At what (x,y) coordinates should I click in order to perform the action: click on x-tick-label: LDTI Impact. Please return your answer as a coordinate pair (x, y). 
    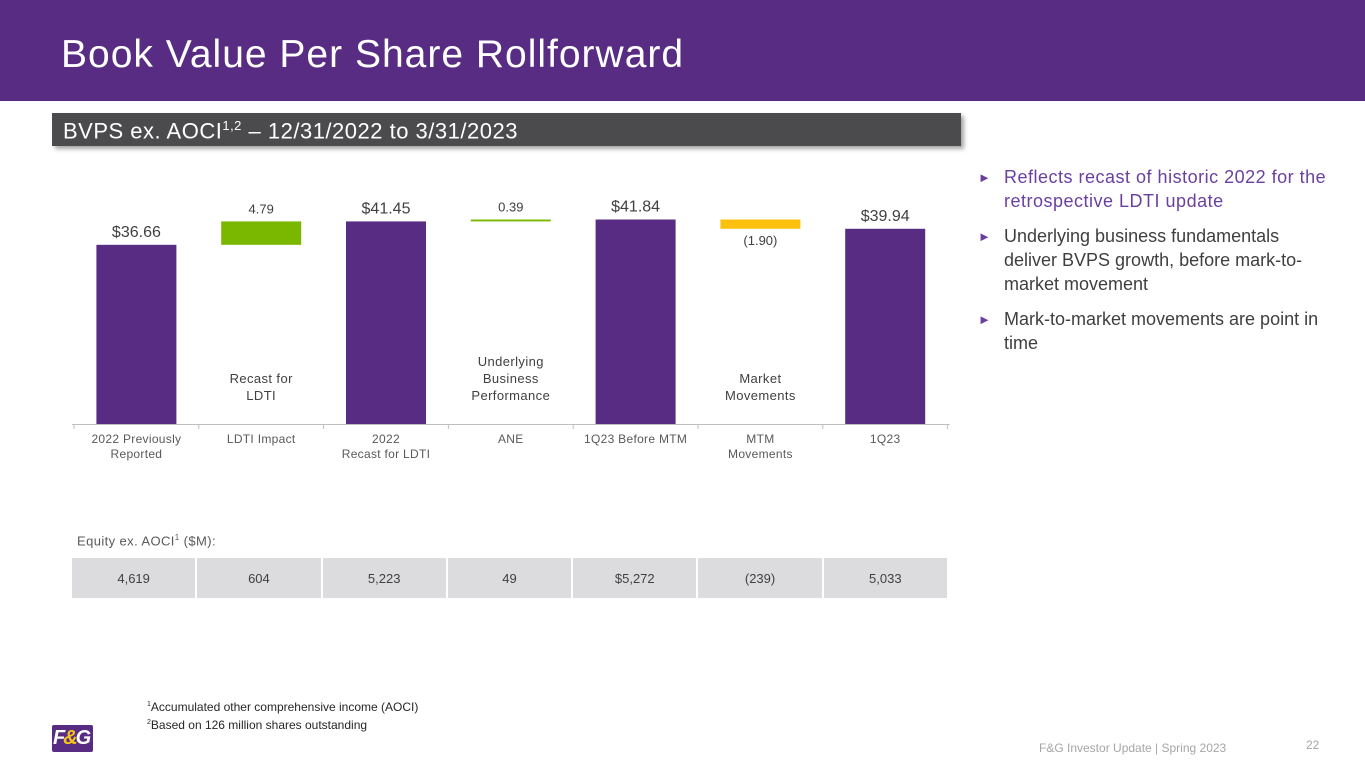
    Looking at the image, I should click on (261, 439).